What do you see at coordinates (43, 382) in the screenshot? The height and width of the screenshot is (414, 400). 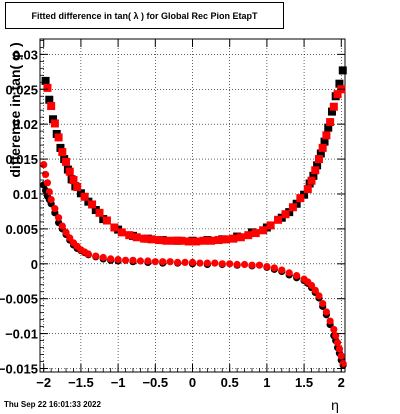 I see `x-tick-label: −2` at bounding box center [43, 382].